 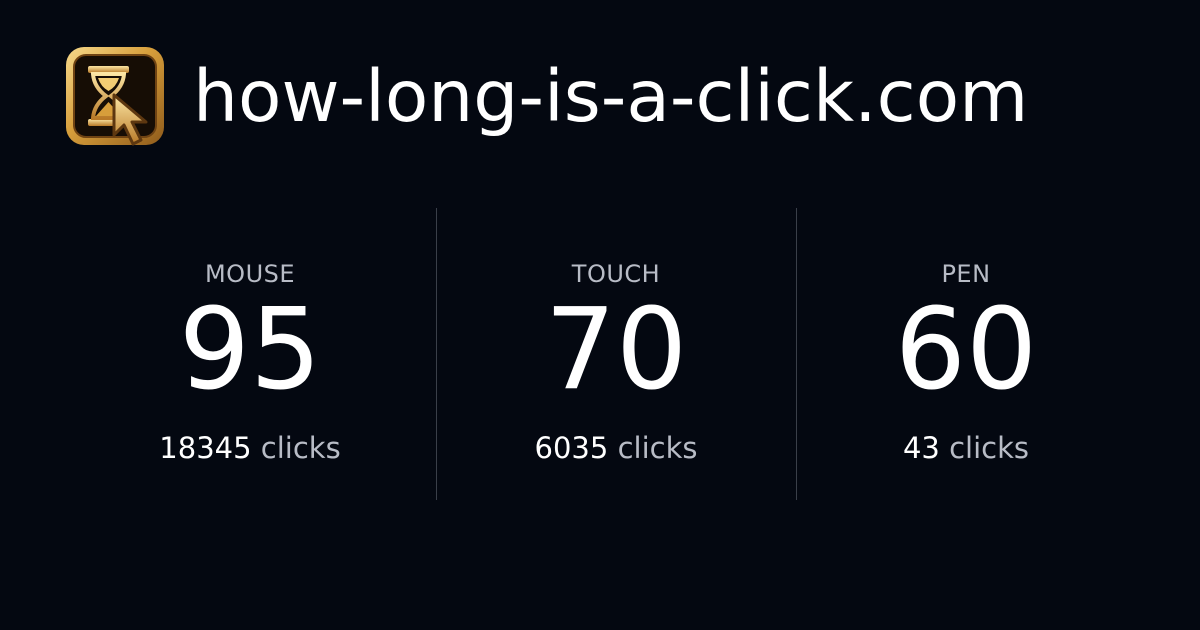 I want to click on click-count-number: 43, so click(x=921, y=448).